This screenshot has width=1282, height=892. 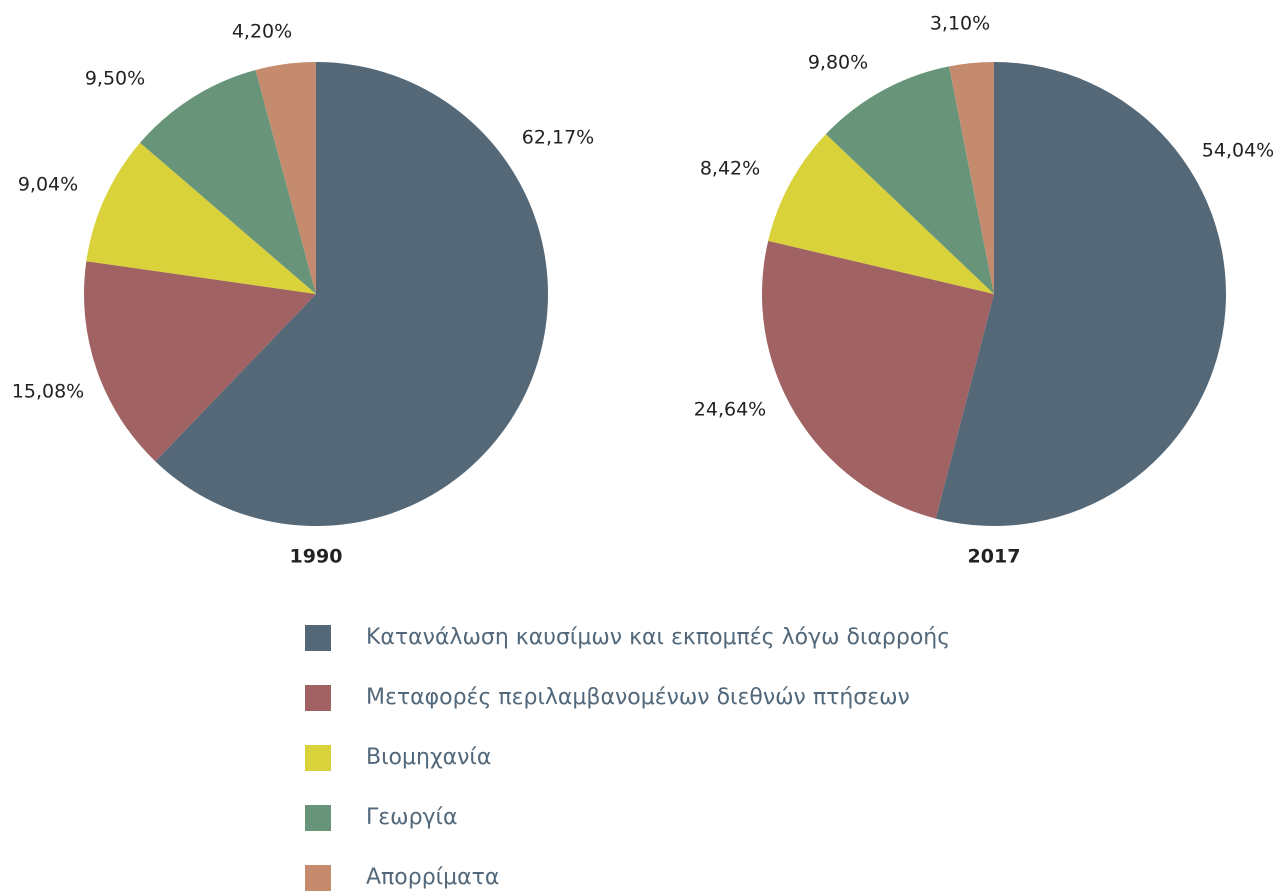 What do you see at coordinates (730, 410) in the screenshot?
I see `slice-label: 24,64%` at bounding box center [730, 410].